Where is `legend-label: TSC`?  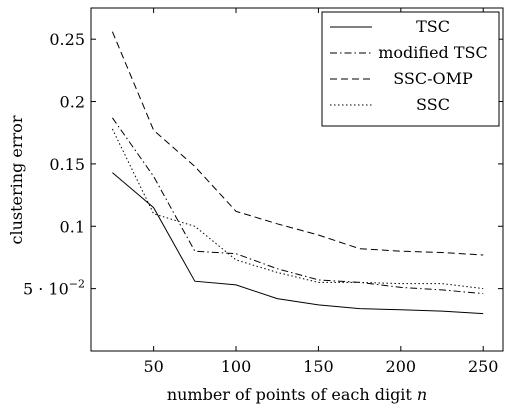
legend-label: TSC is located at coordinates (433, 26).